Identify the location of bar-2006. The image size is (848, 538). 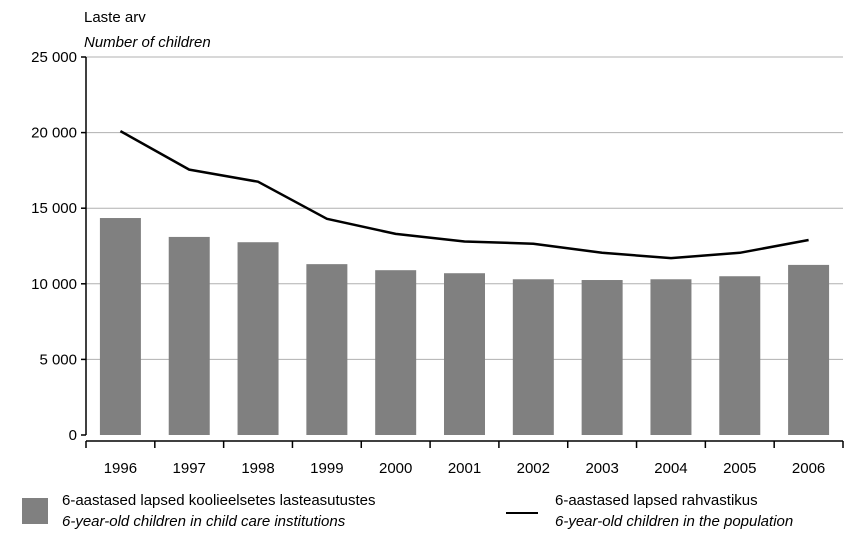
(809, 349).